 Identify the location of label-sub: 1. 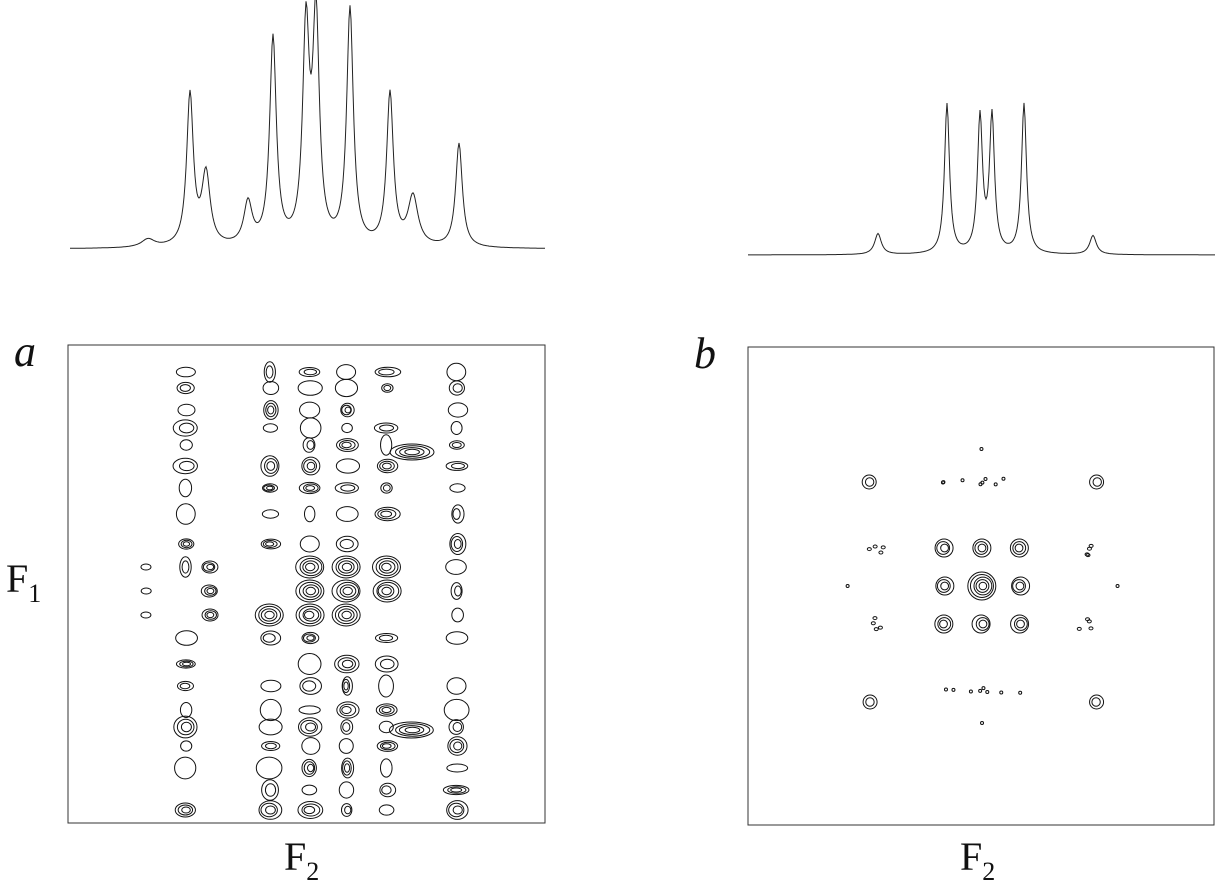
(34, 593).